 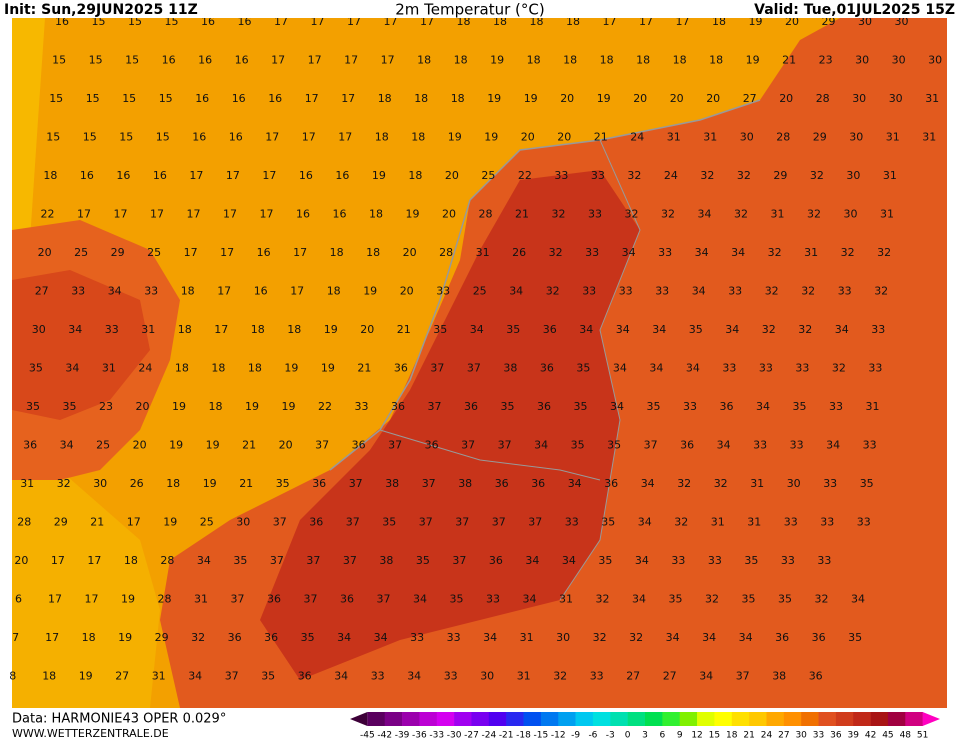 What do you see at coordinates (419, 736) in the screenshot?
I see `colorbar-label: -36` at bounding box center [419, 736].